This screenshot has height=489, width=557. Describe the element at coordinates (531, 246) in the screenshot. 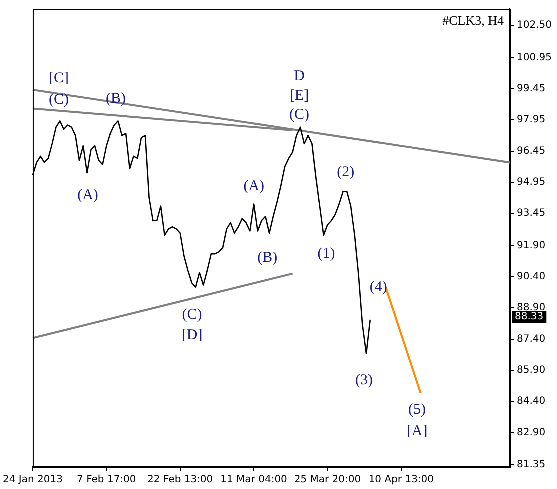

I see `y-tick-label: 91.90` at that location.